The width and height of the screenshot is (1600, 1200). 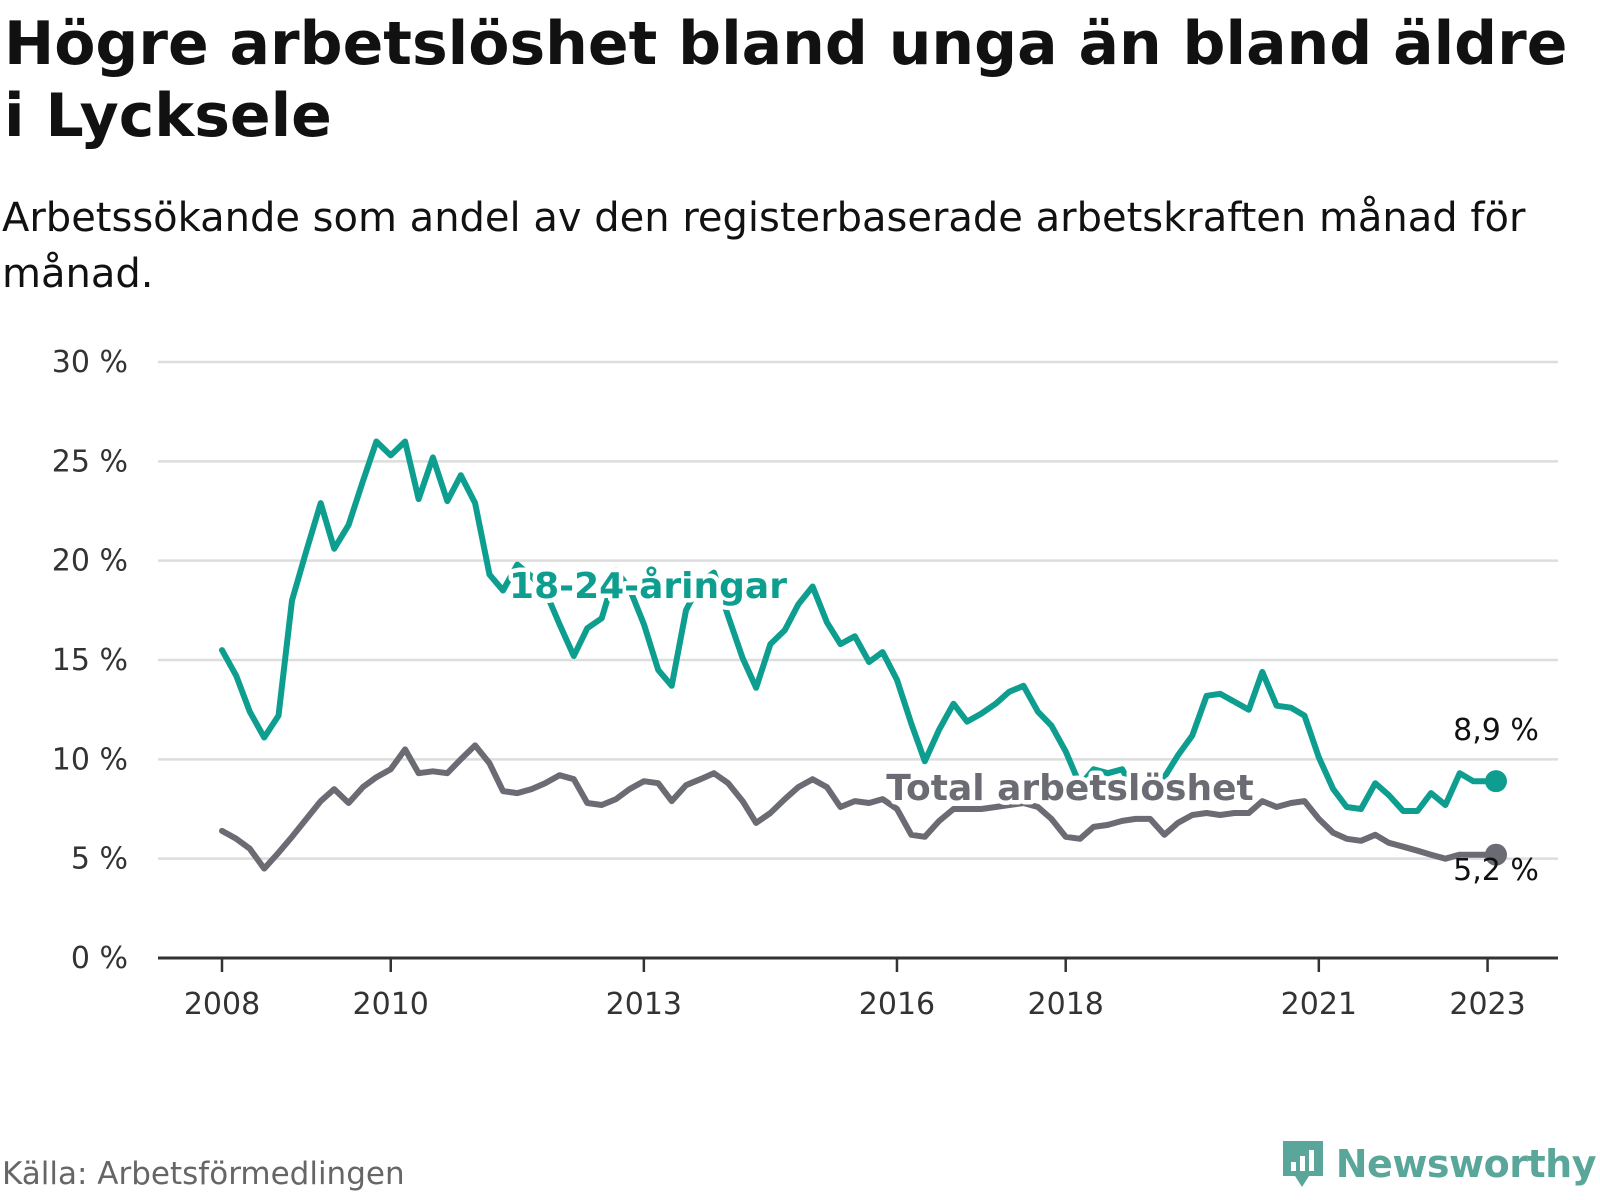 I want to click on y-tick-label: 20 %, so click(x=90, y=561).